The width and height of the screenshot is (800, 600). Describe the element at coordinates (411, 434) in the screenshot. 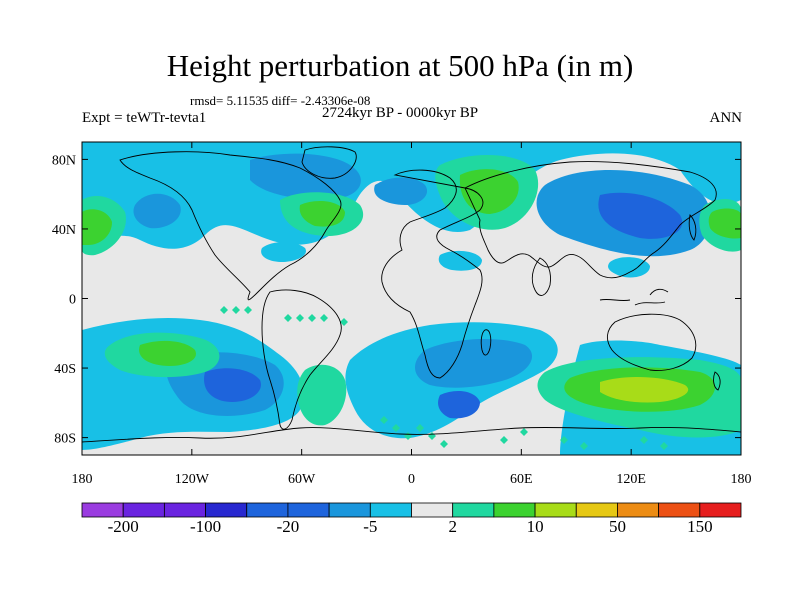

I see `coast-antarctica` at that location.